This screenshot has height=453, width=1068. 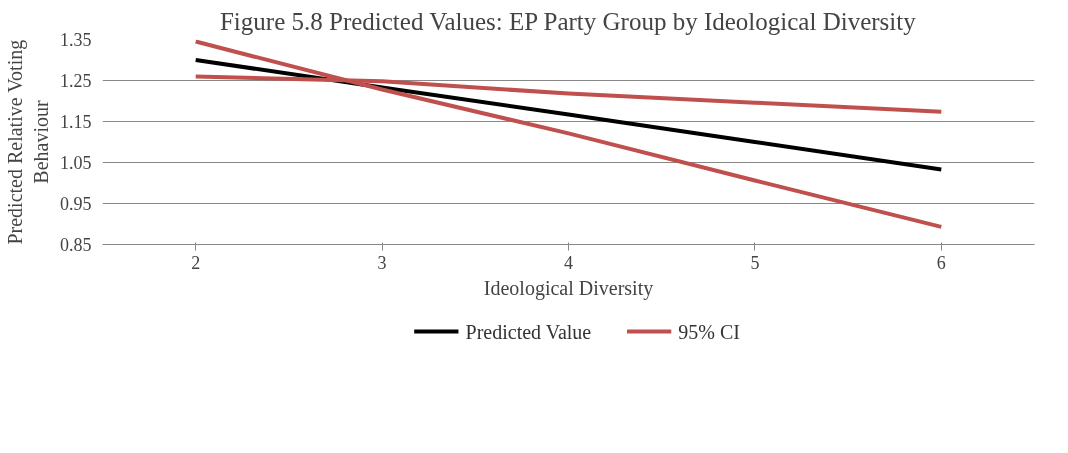 I want to click on y-tick-label: 0.85, so click(x=76, y=245).